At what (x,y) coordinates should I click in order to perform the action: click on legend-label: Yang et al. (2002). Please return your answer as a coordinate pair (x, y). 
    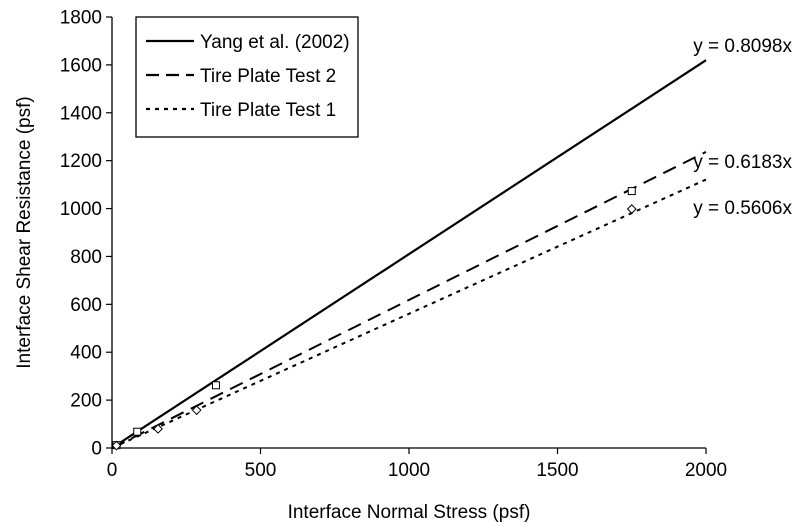
    Looking at the image, I should click on (275, 42).